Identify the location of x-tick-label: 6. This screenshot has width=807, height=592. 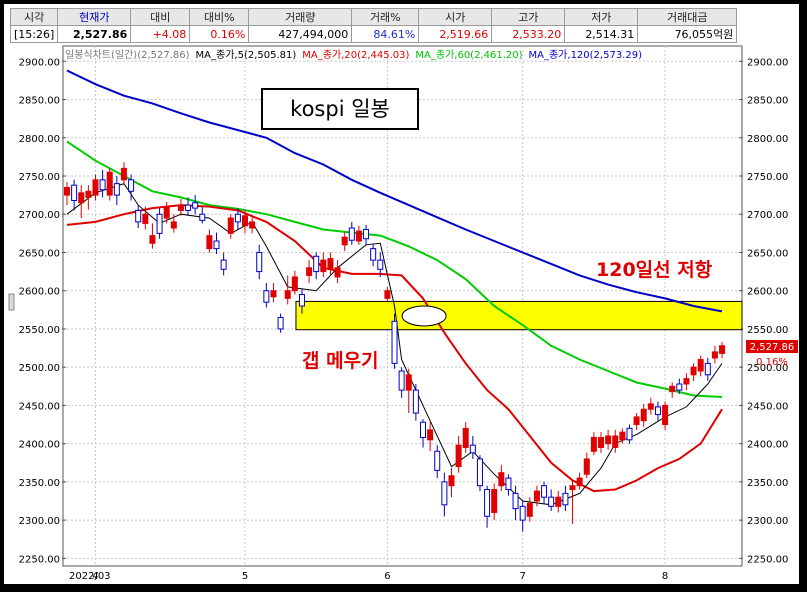
(387, 576).